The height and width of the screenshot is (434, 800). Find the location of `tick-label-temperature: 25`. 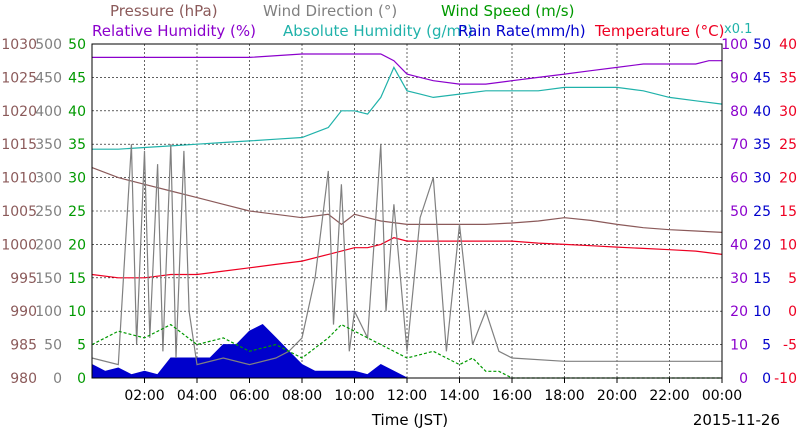

tick-label-temperature: 25 is located at coordinates (788, 145).